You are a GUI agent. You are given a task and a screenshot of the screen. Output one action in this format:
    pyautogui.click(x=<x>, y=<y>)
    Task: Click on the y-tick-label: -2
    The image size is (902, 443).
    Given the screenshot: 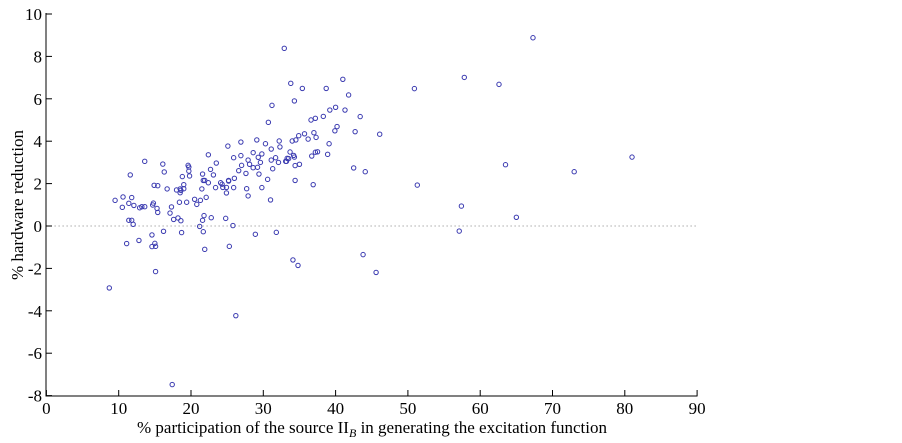 What is the action you would take?
    pyautogui.click(x=35, y=268)
    